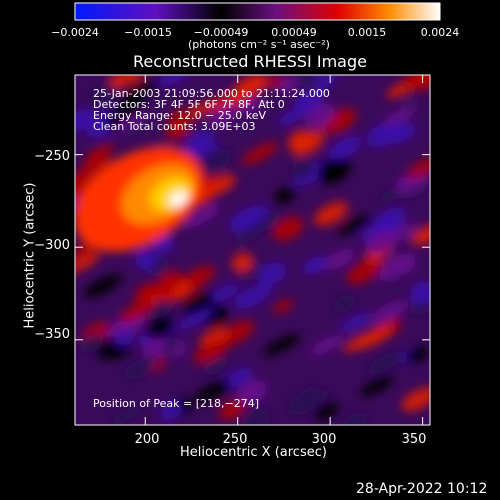 This screenshot has height=500, width=500. I want to click on y-tick-label: −250, so click(52, 156).